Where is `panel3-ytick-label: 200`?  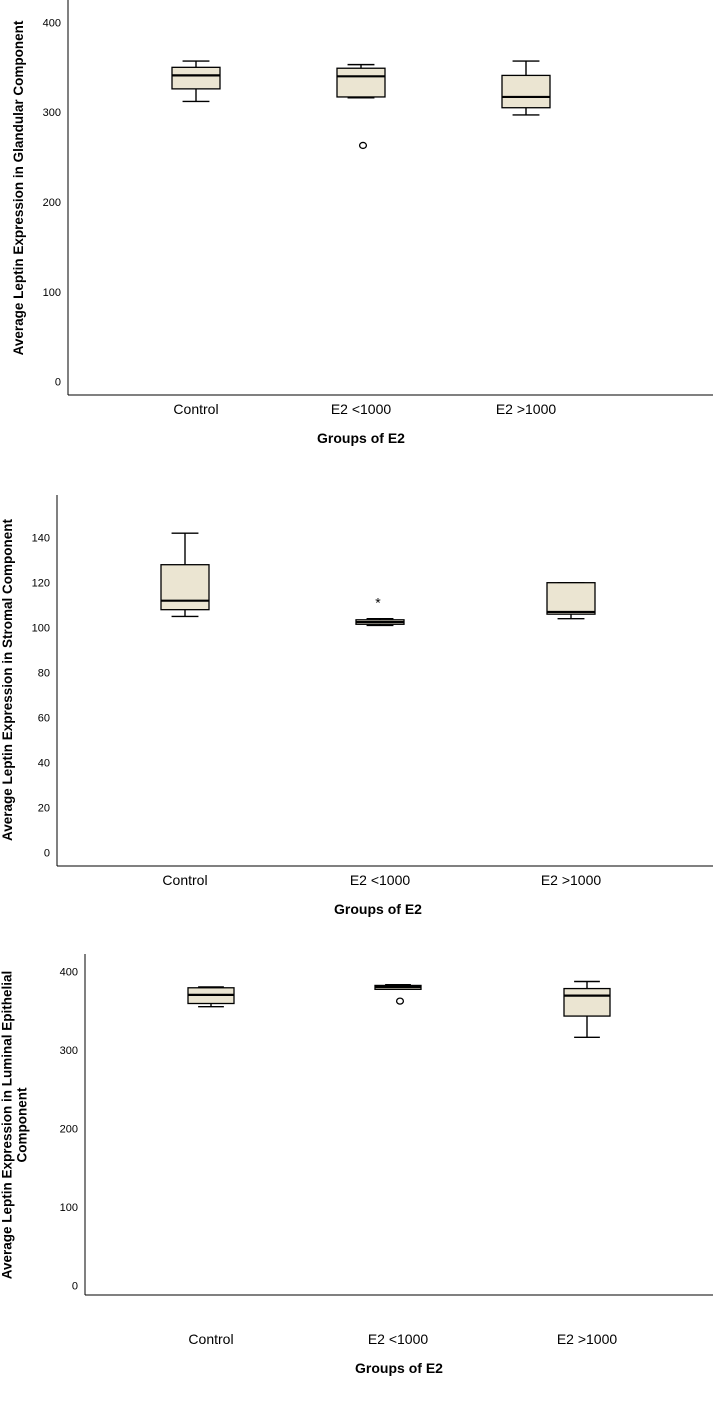 panel3-ytick-label: 200 is located at coordinates (69, 1129).